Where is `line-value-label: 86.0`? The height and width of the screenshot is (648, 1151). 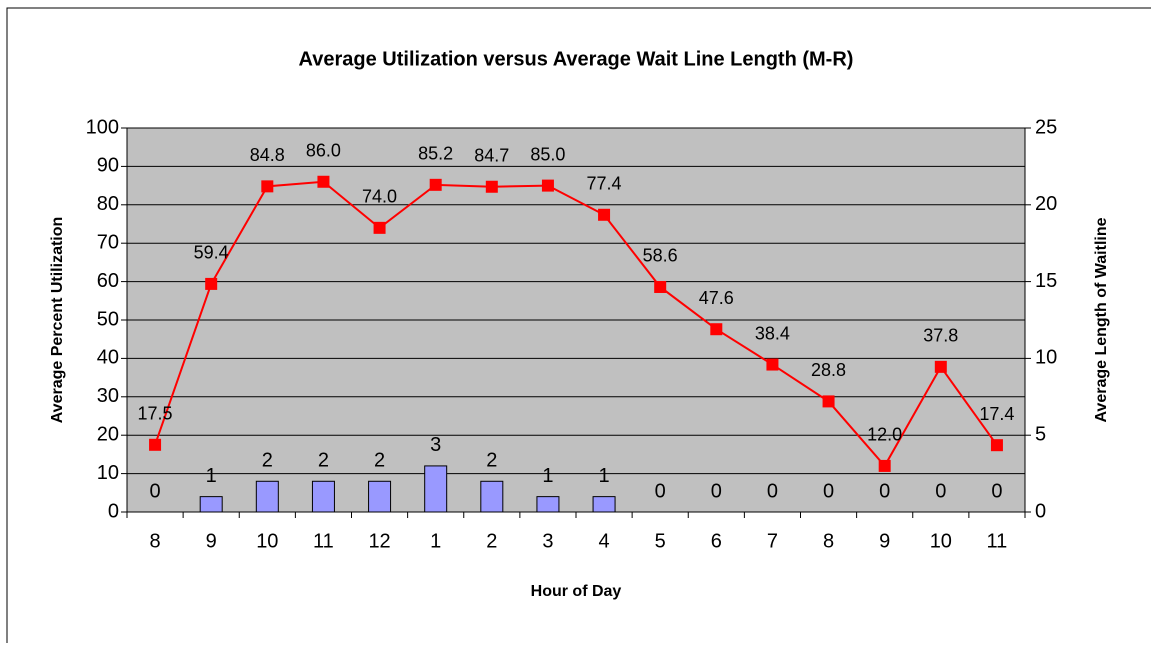 line-value-label: 86.0 is located at coordinates (323, 151).